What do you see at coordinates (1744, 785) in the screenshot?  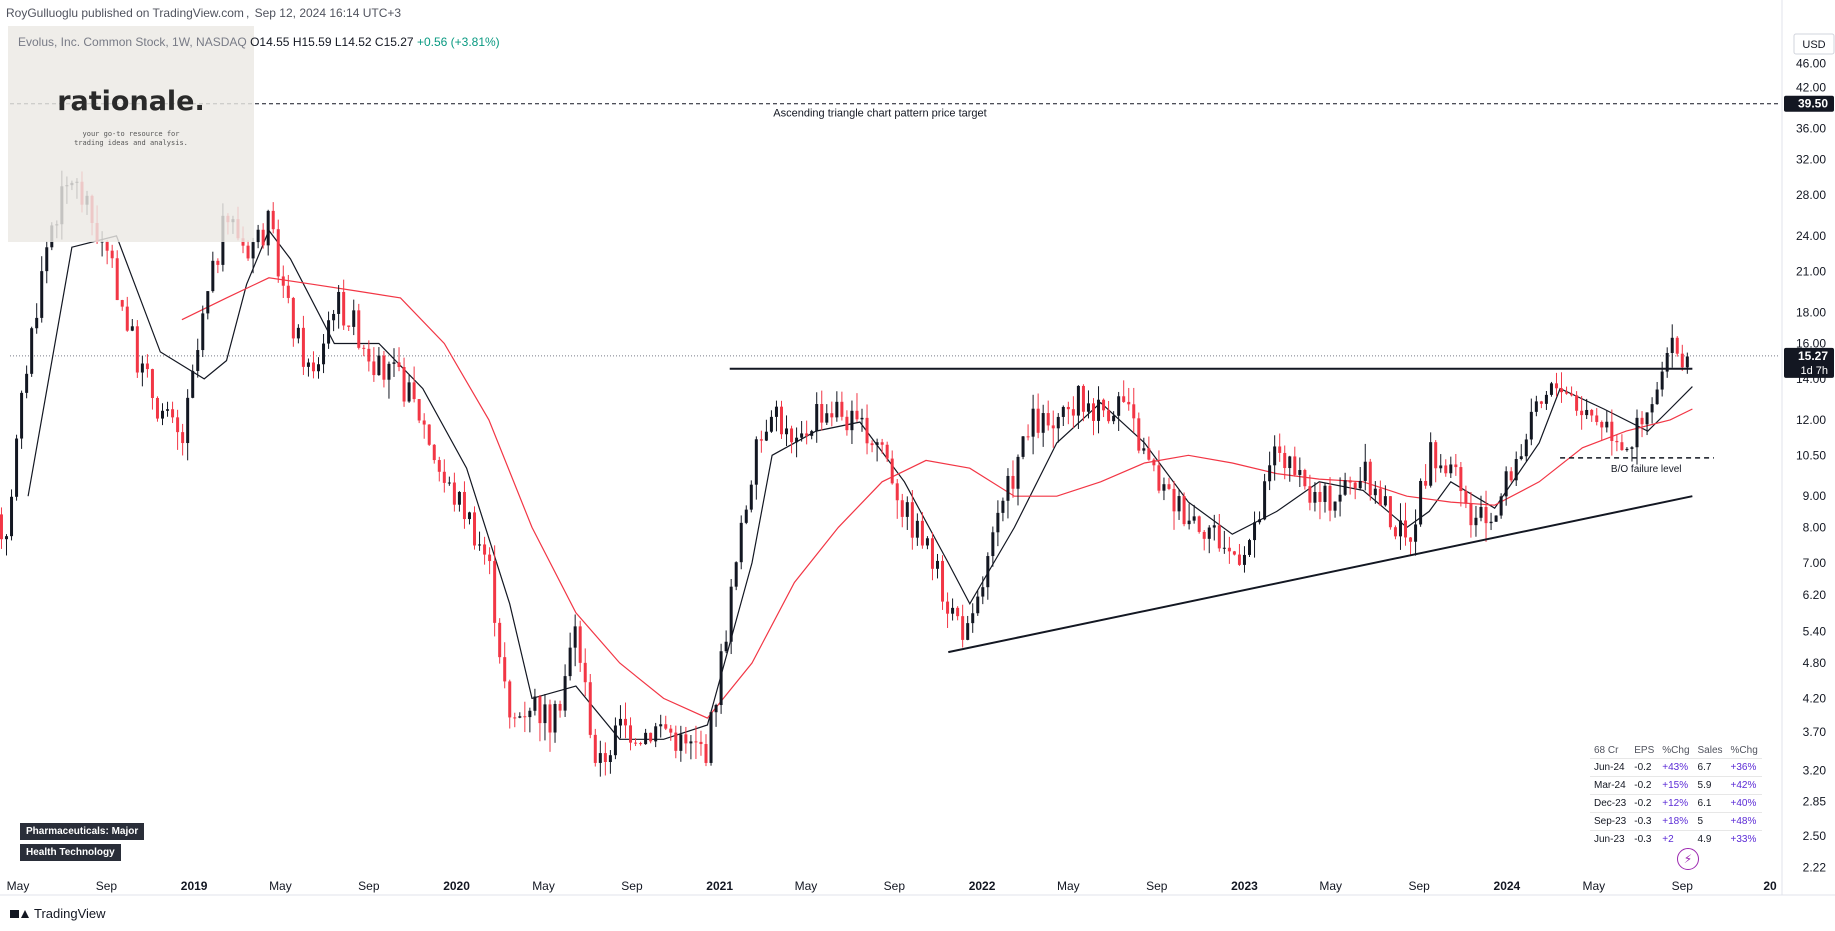 I see `cell-sales-chg: +42%` at bounding box center [1744, 785].